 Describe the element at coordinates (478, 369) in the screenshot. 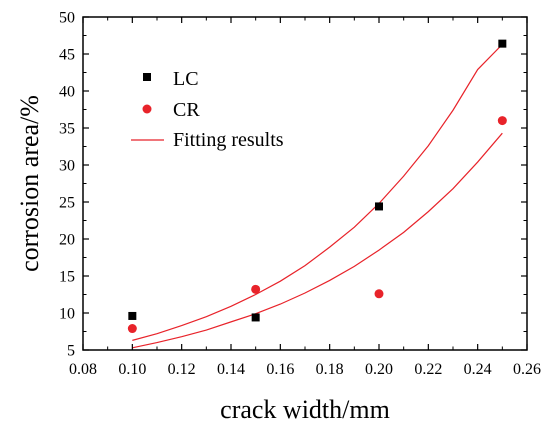

I see `x-tick-label-8: 0.24` at that location.